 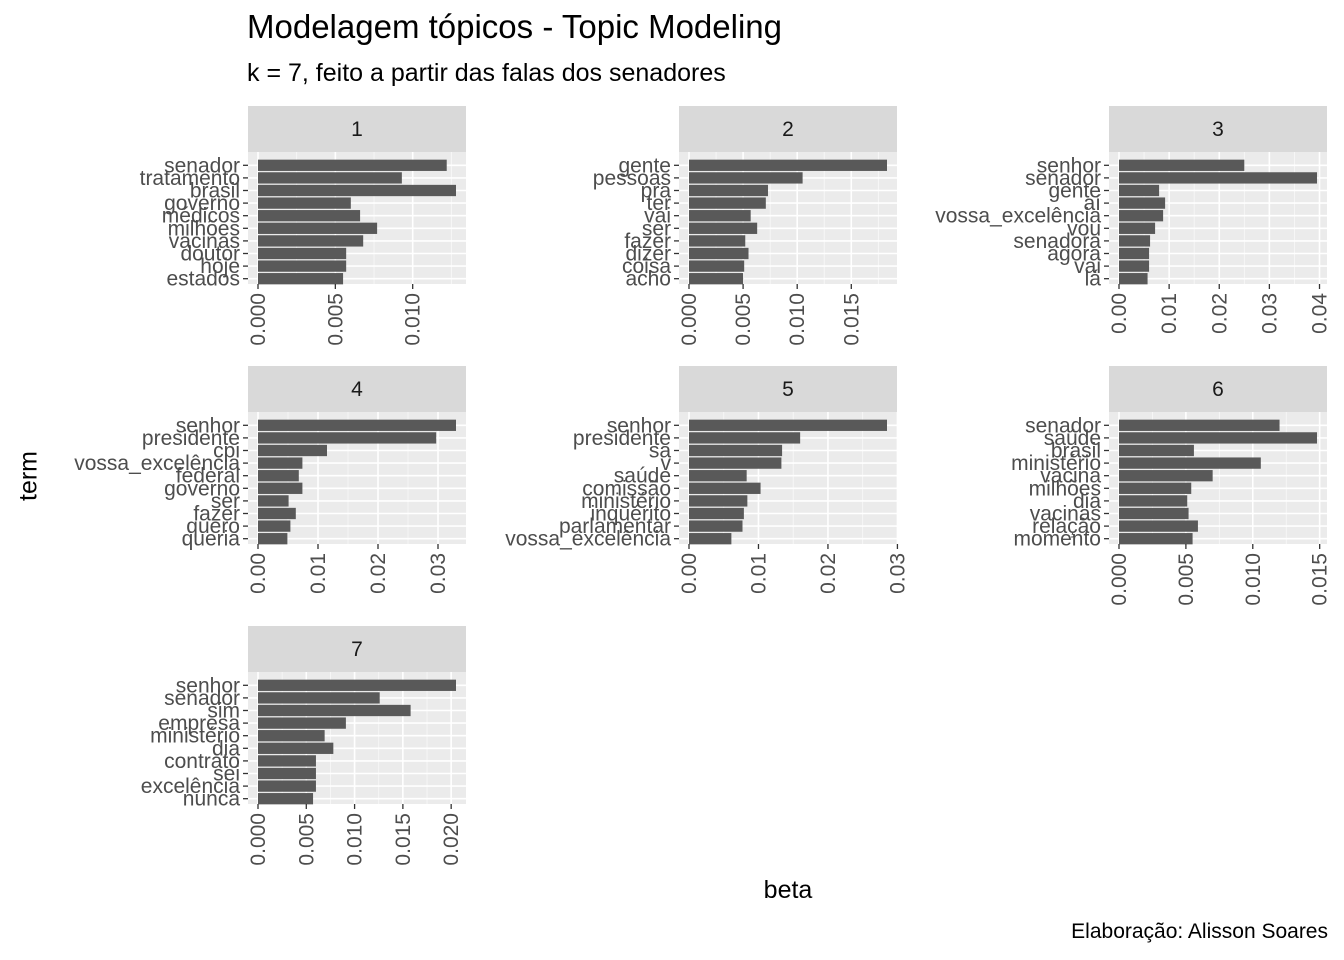 I want to click on bar-coisa, so click(x=717, y=266).